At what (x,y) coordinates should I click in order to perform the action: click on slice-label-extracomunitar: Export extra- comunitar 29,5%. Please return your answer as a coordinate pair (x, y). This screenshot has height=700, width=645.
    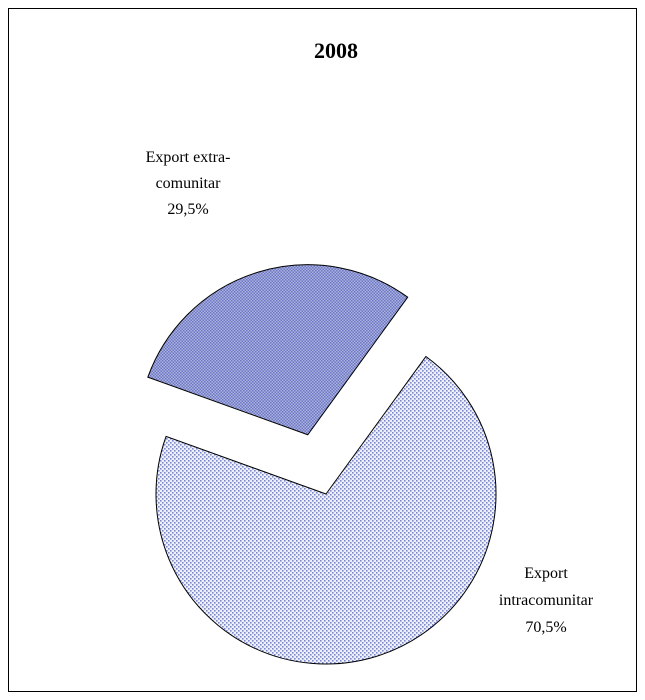
    Looking at the image, I should click on (188, 183).